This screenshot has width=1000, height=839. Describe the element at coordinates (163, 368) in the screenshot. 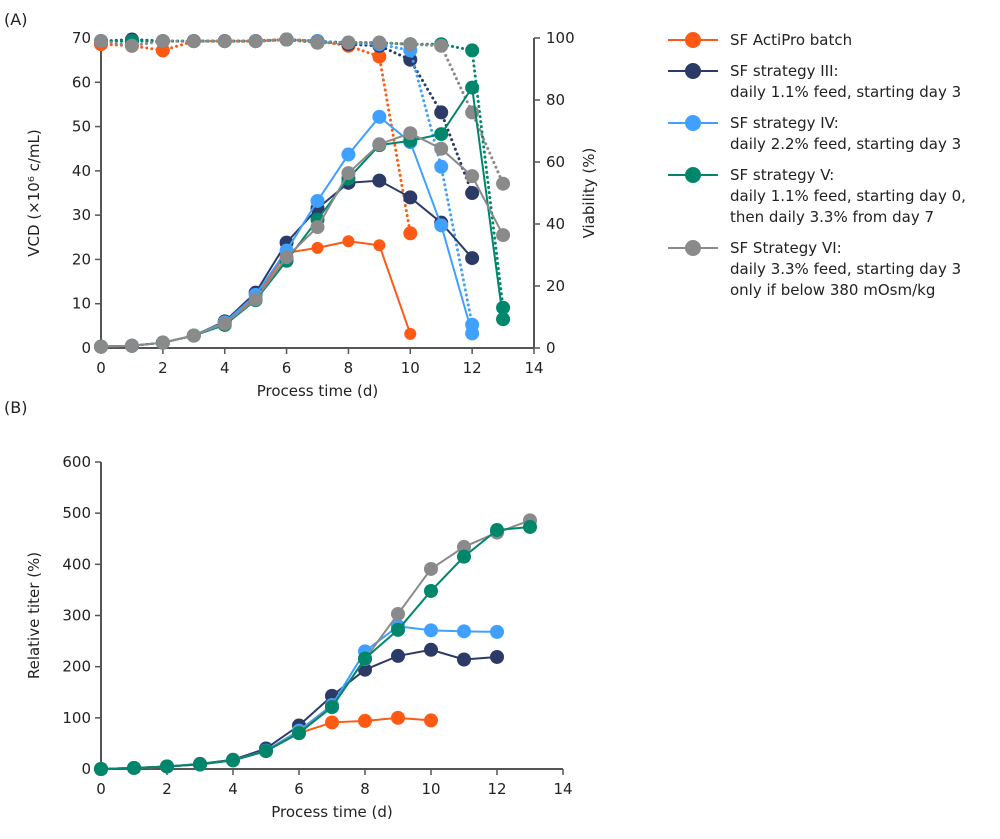

I see `panel-a-x-tick-label: 2` at that location.